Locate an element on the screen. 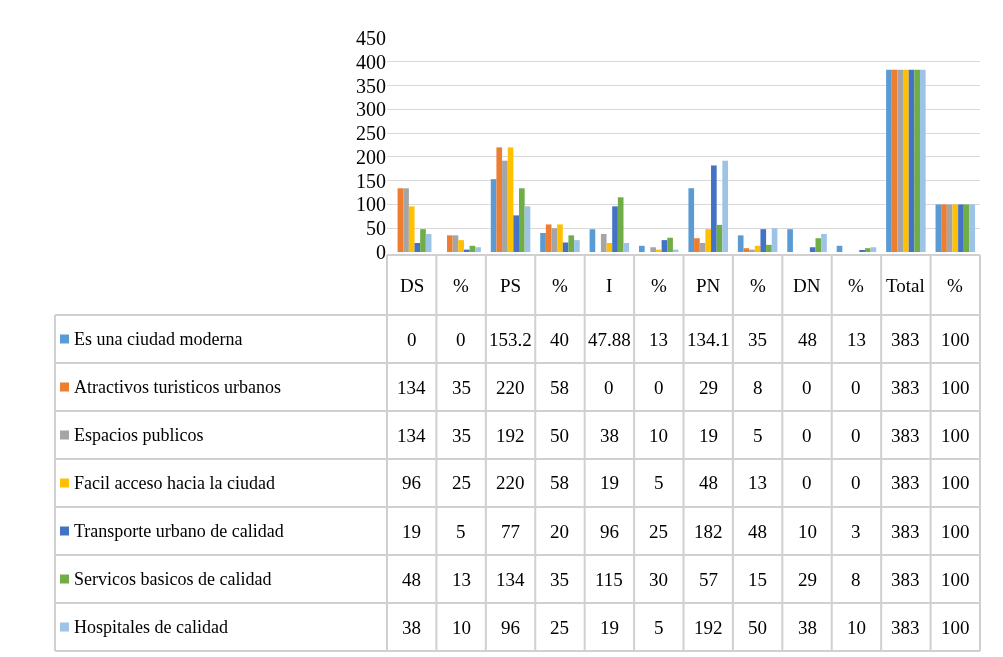 This screenshot has height=657, width=1003. data-label: 192 is located at coordinates (510, 435).